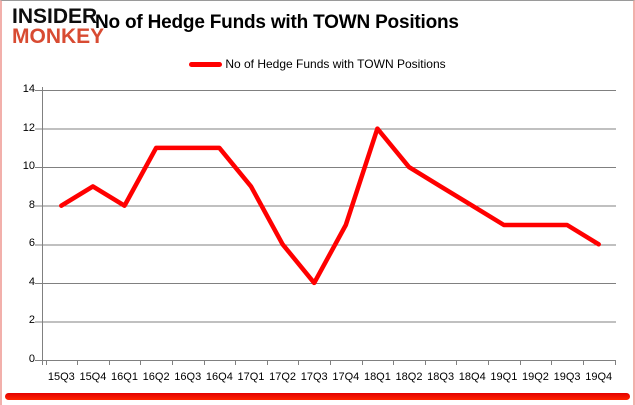 The height and width of the screenshot is (405, 635). I want to click on x-tick-label: 17Q3, so click(314, 377).